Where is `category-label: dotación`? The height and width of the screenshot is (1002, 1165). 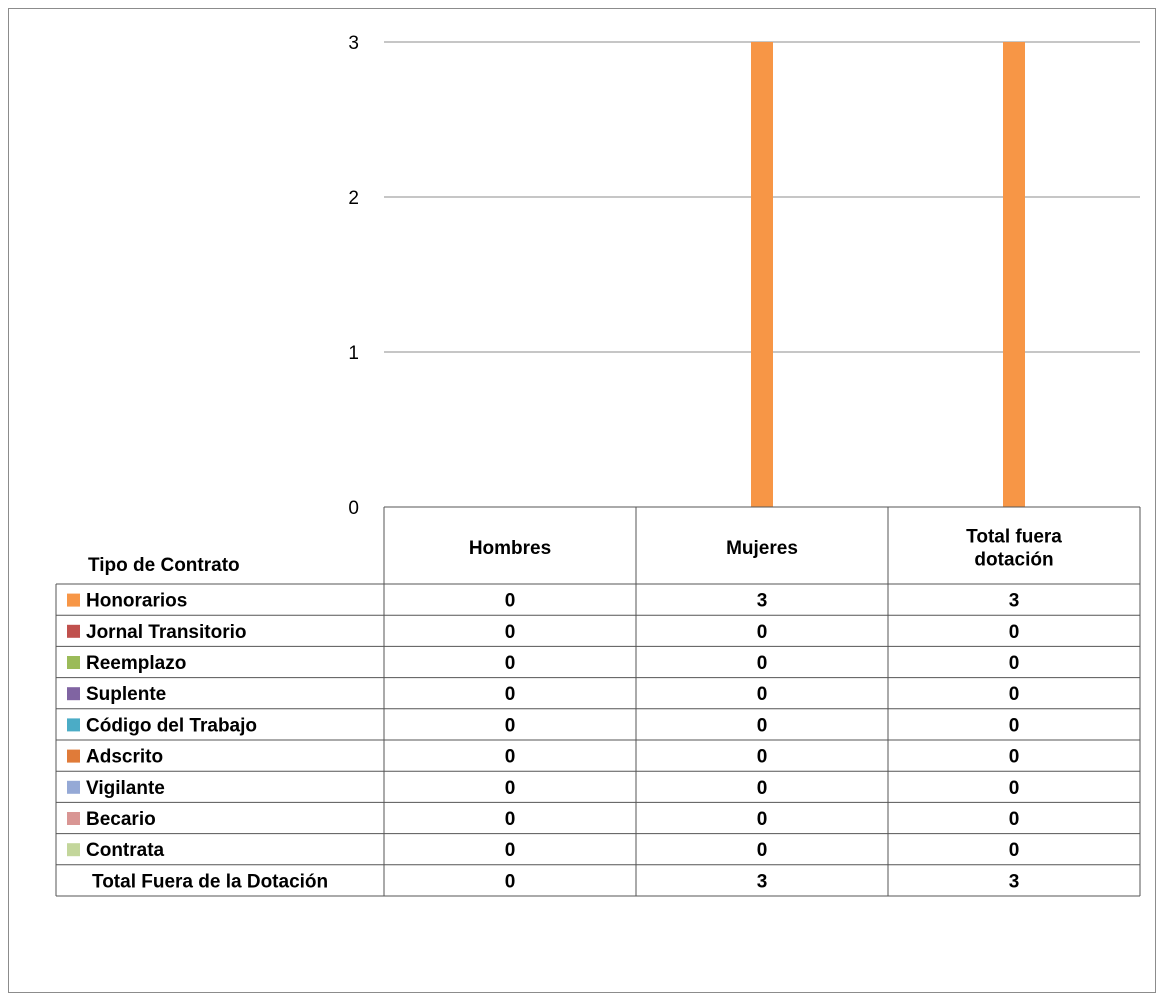 category-label: dotación is located at coordinates (1013, 560).